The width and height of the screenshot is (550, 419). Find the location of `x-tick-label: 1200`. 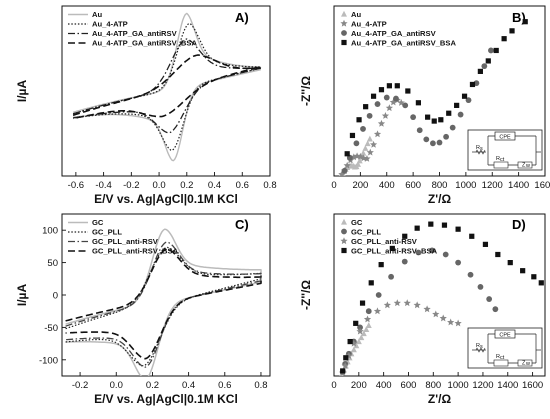

x-tick-label: 1200 is located at coordinates (492, 185).